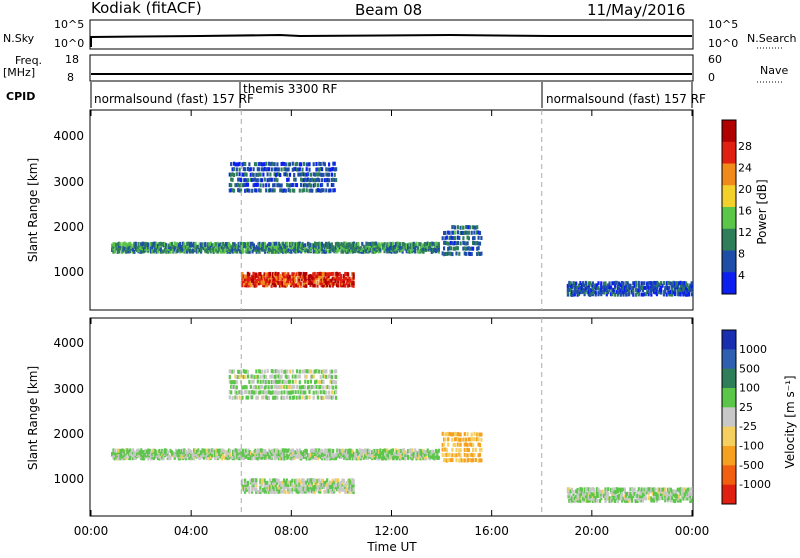 Image resolution: width=800 pixels, height=558 pixels. Describe the element at coordinates (70, 77) in the screenshot. I see `freq-tick-bottom: 8` at that location.